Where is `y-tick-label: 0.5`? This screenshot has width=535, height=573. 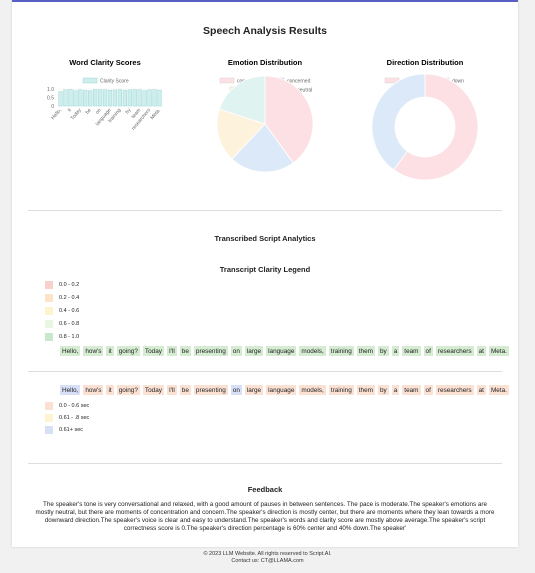 y-tick-label: 0.5 is located at coordinates (50, 99).